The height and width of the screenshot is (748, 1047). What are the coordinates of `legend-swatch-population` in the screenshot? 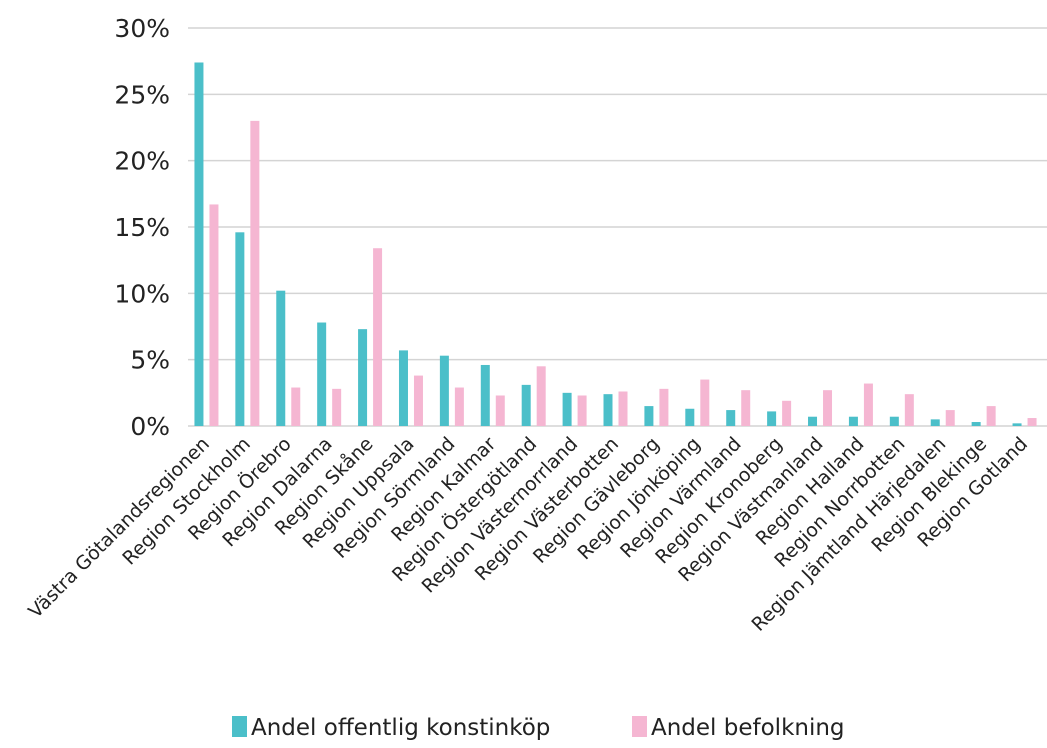 It's located at (639, 726).